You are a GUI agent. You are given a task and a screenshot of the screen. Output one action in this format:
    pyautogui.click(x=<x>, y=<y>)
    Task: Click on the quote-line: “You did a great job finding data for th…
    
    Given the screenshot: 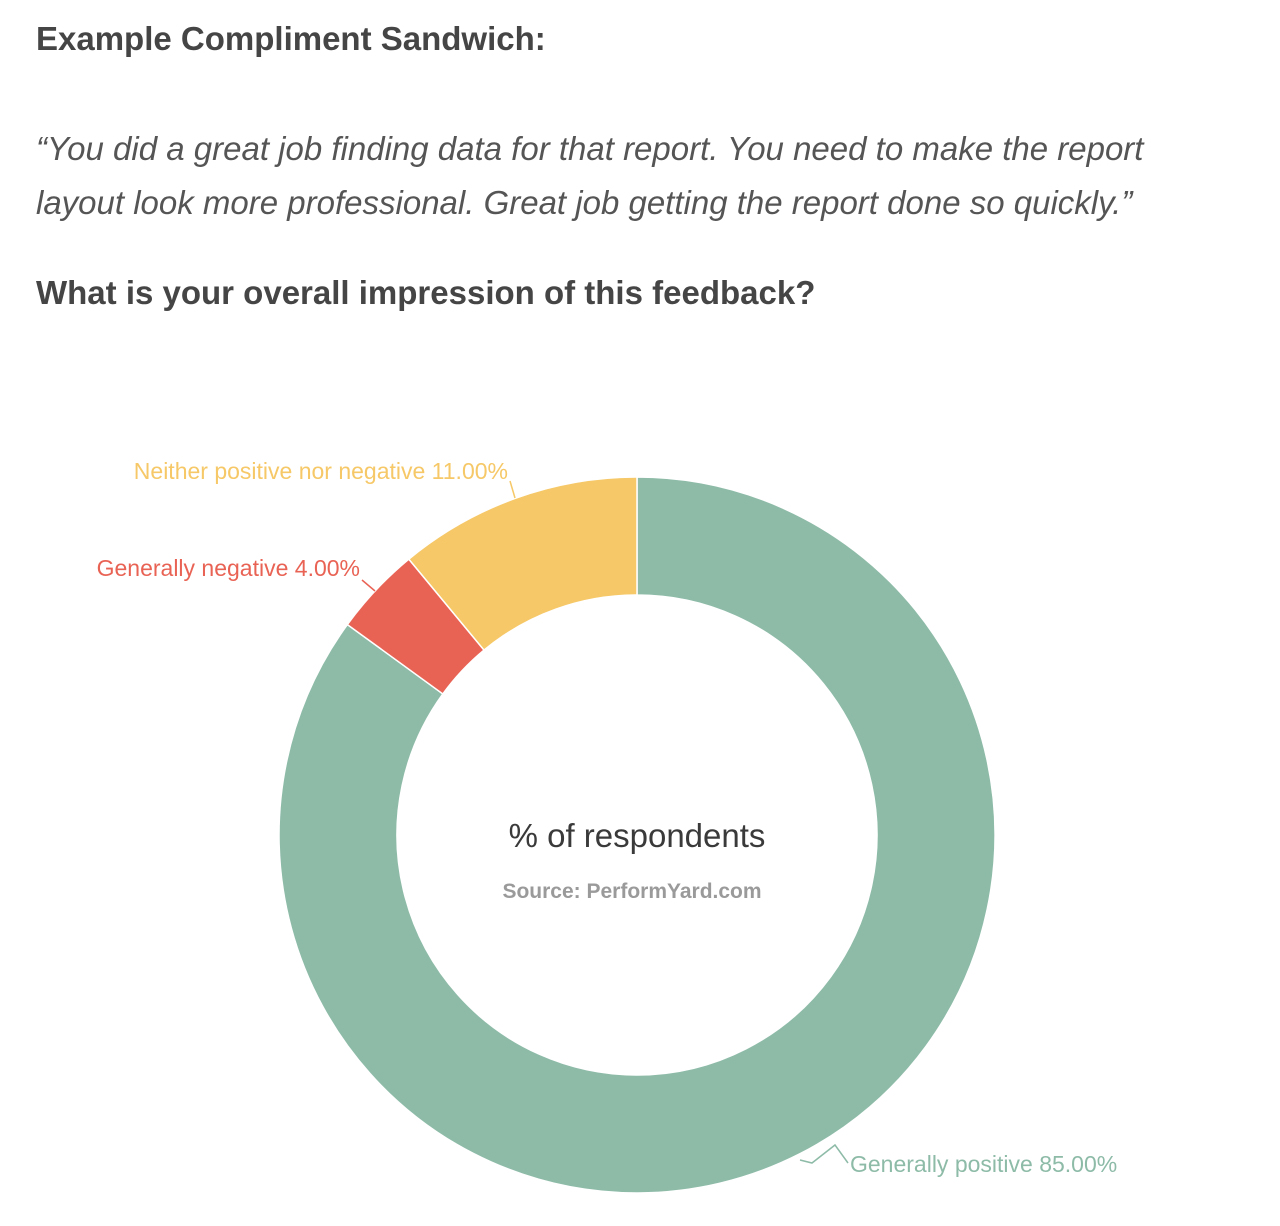 What is the action you would take?
    pyautogui.click(x=590, y=148)
    